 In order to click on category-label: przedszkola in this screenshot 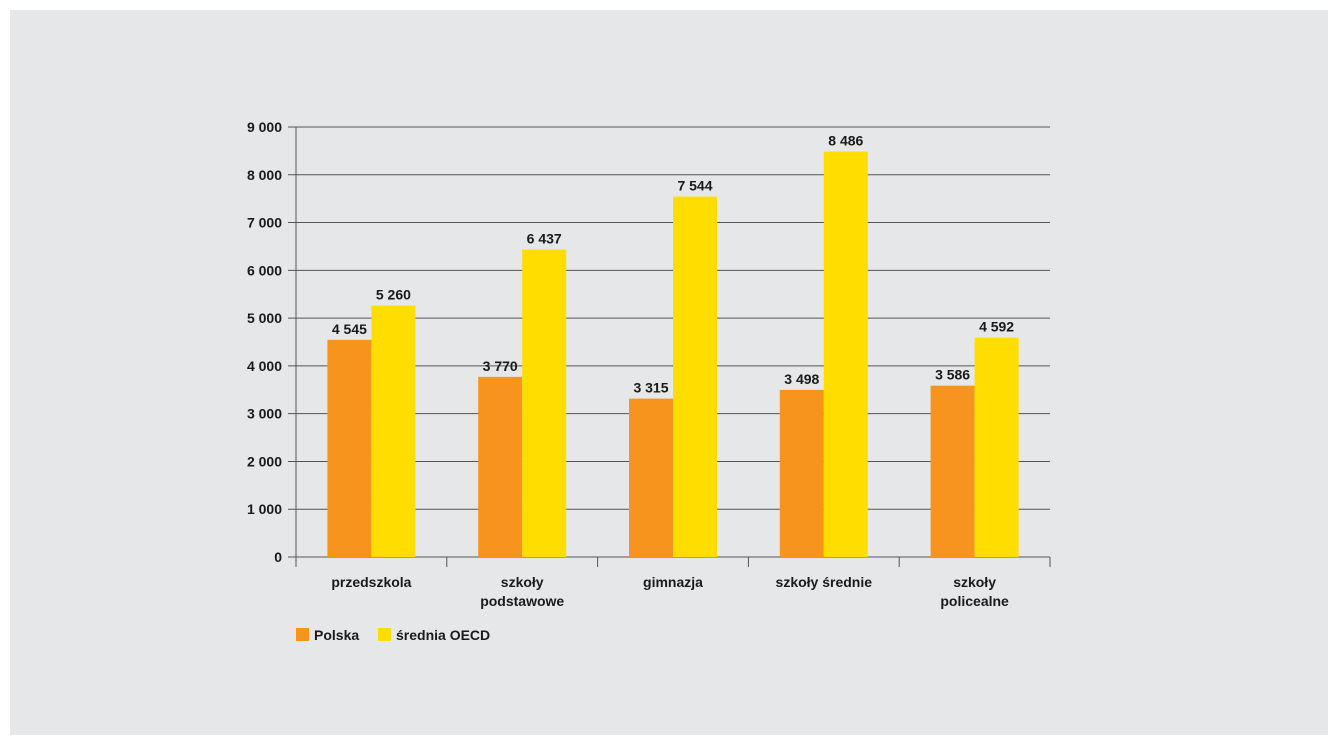, I will do `click(371, 582)`.